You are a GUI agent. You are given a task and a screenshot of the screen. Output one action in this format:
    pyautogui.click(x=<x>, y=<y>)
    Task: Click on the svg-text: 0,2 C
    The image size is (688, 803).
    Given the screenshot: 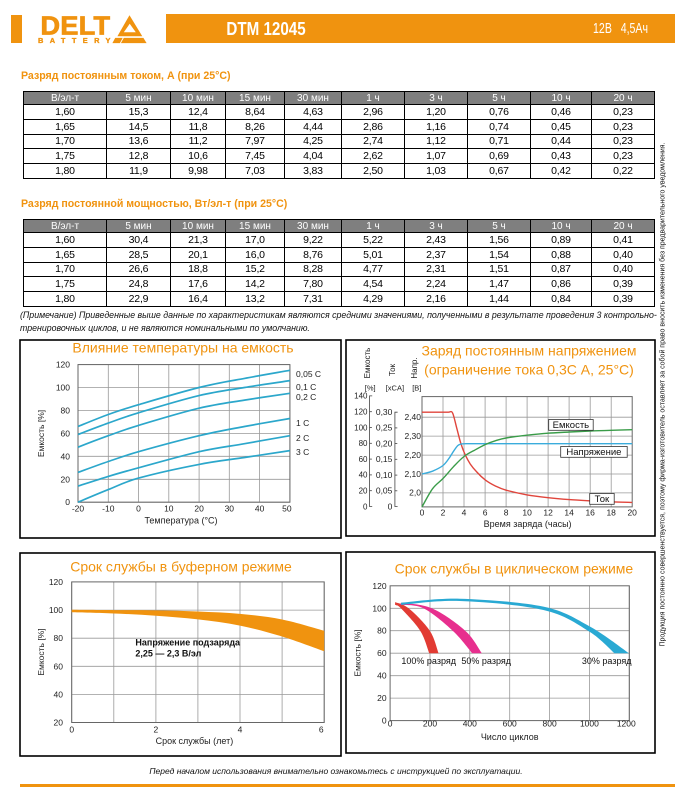 What is the action you would take?
    pyautogui.click(x=306, y=397)
    